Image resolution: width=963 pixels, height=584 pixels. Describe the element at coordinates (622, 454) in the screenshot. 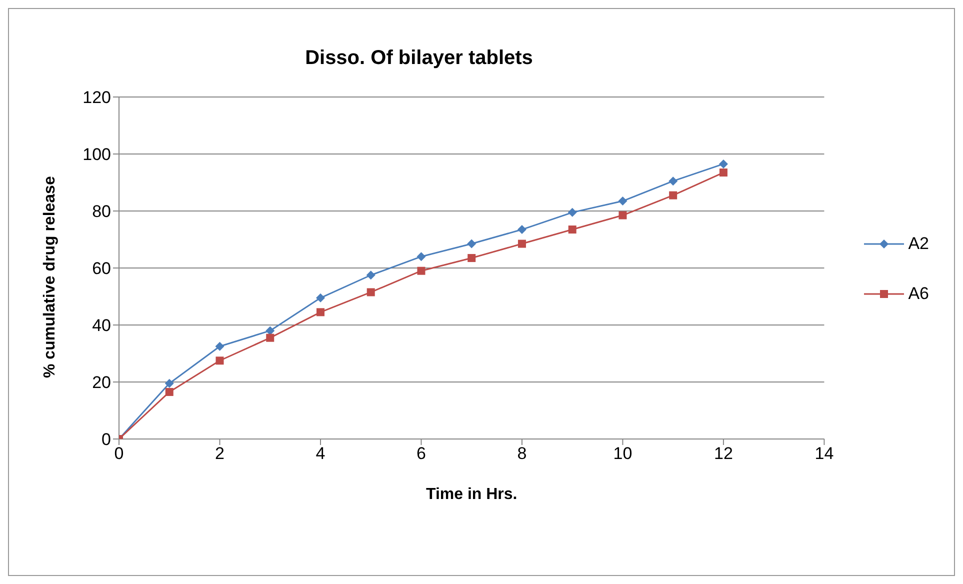

I see `x-tick-label: 10` at that location.